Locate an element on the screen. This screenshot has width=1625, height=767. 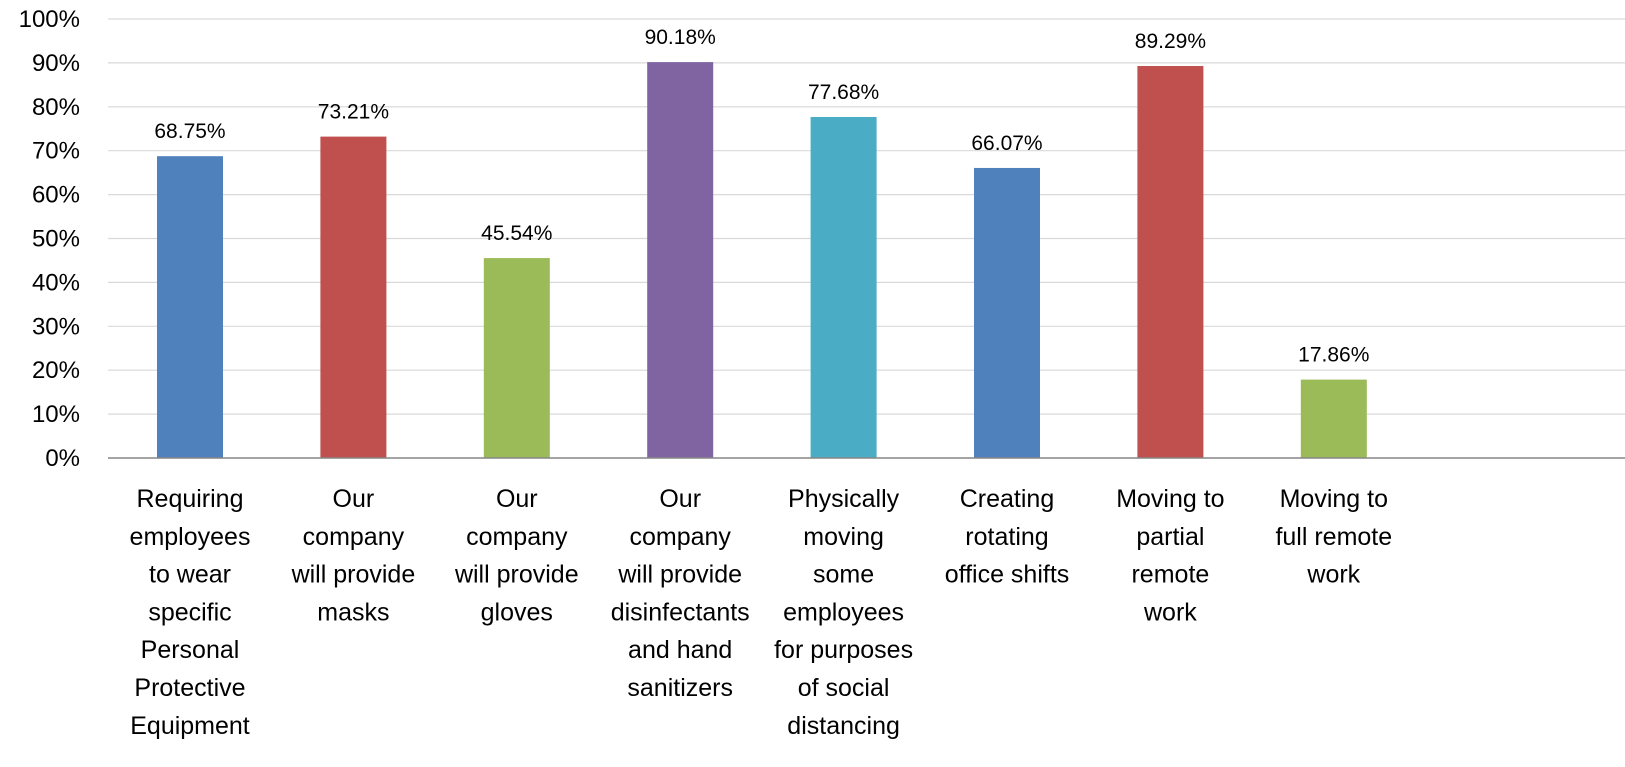
y-tick-label: 40% is located at coordinates (56, 282).